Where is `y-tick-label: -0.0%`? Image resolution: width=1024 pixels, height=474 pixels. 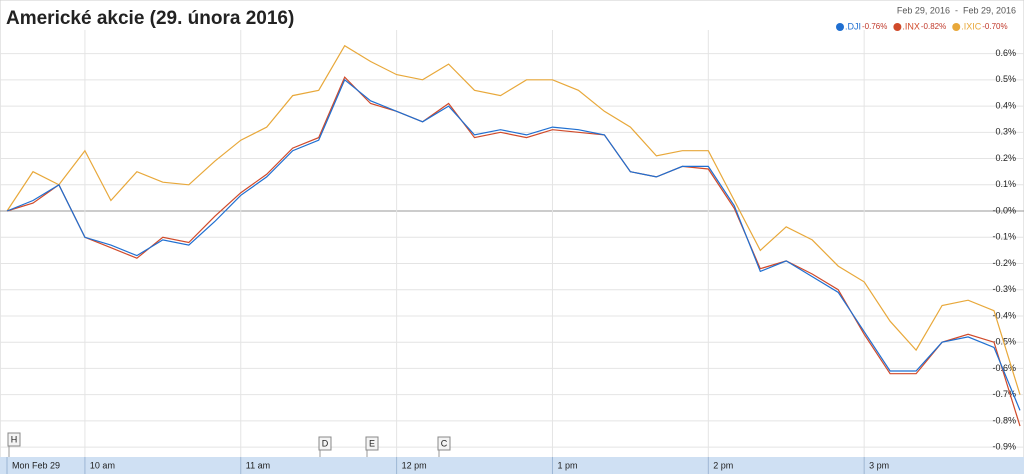
y-tick-label: -0.0% is located at coordinates (1004, 210).